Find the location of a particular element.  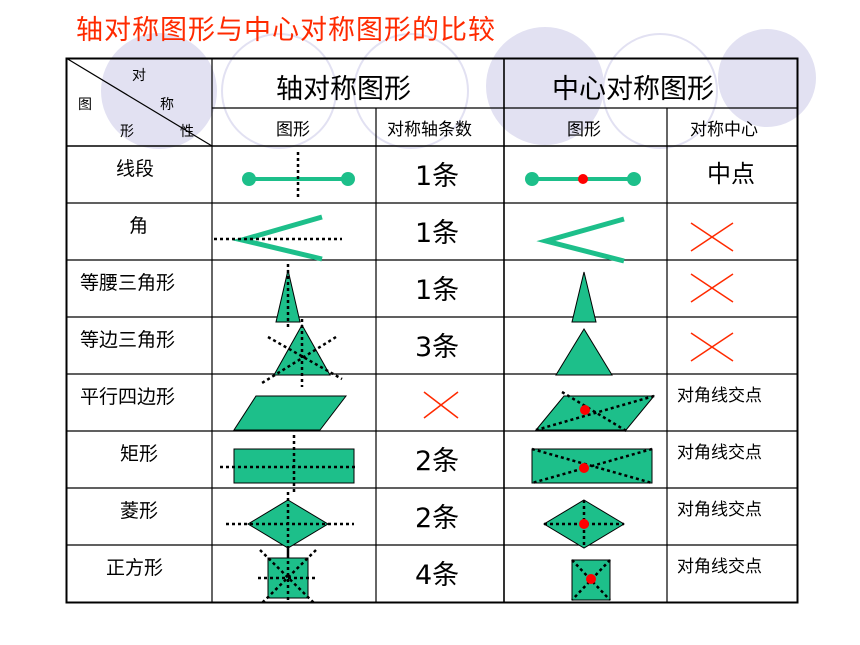

corner-label-mid: 称 is located at coordinates (167, 105).